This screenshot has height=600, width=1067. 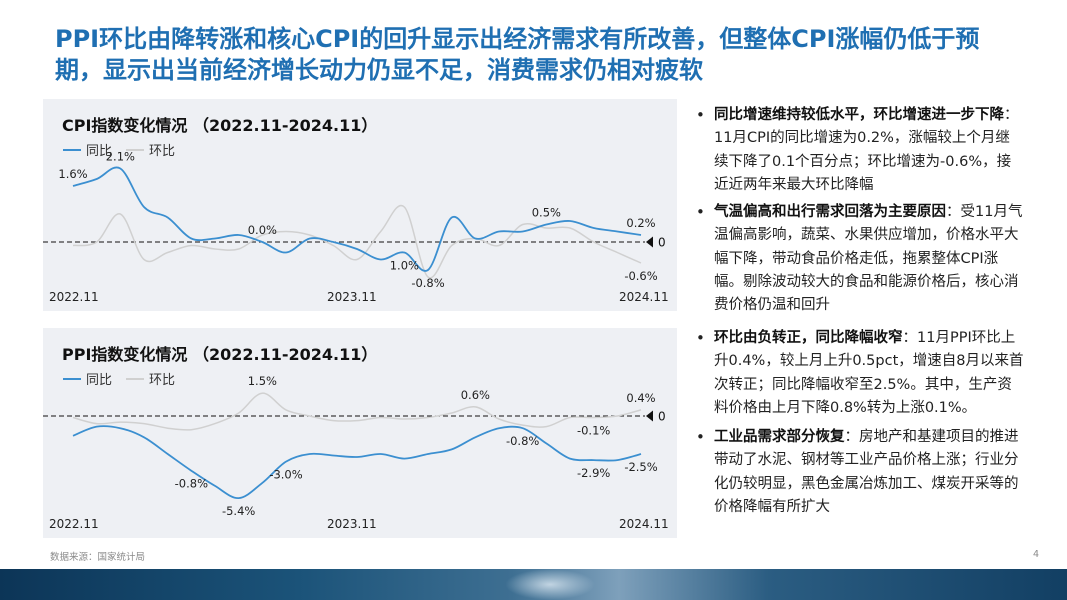 What do you see at coordinates (830, 212) in the screenshot?
I see `note-heading: 气温偏高和出行需求回落为主要原因` at bounding box center [830, 212].